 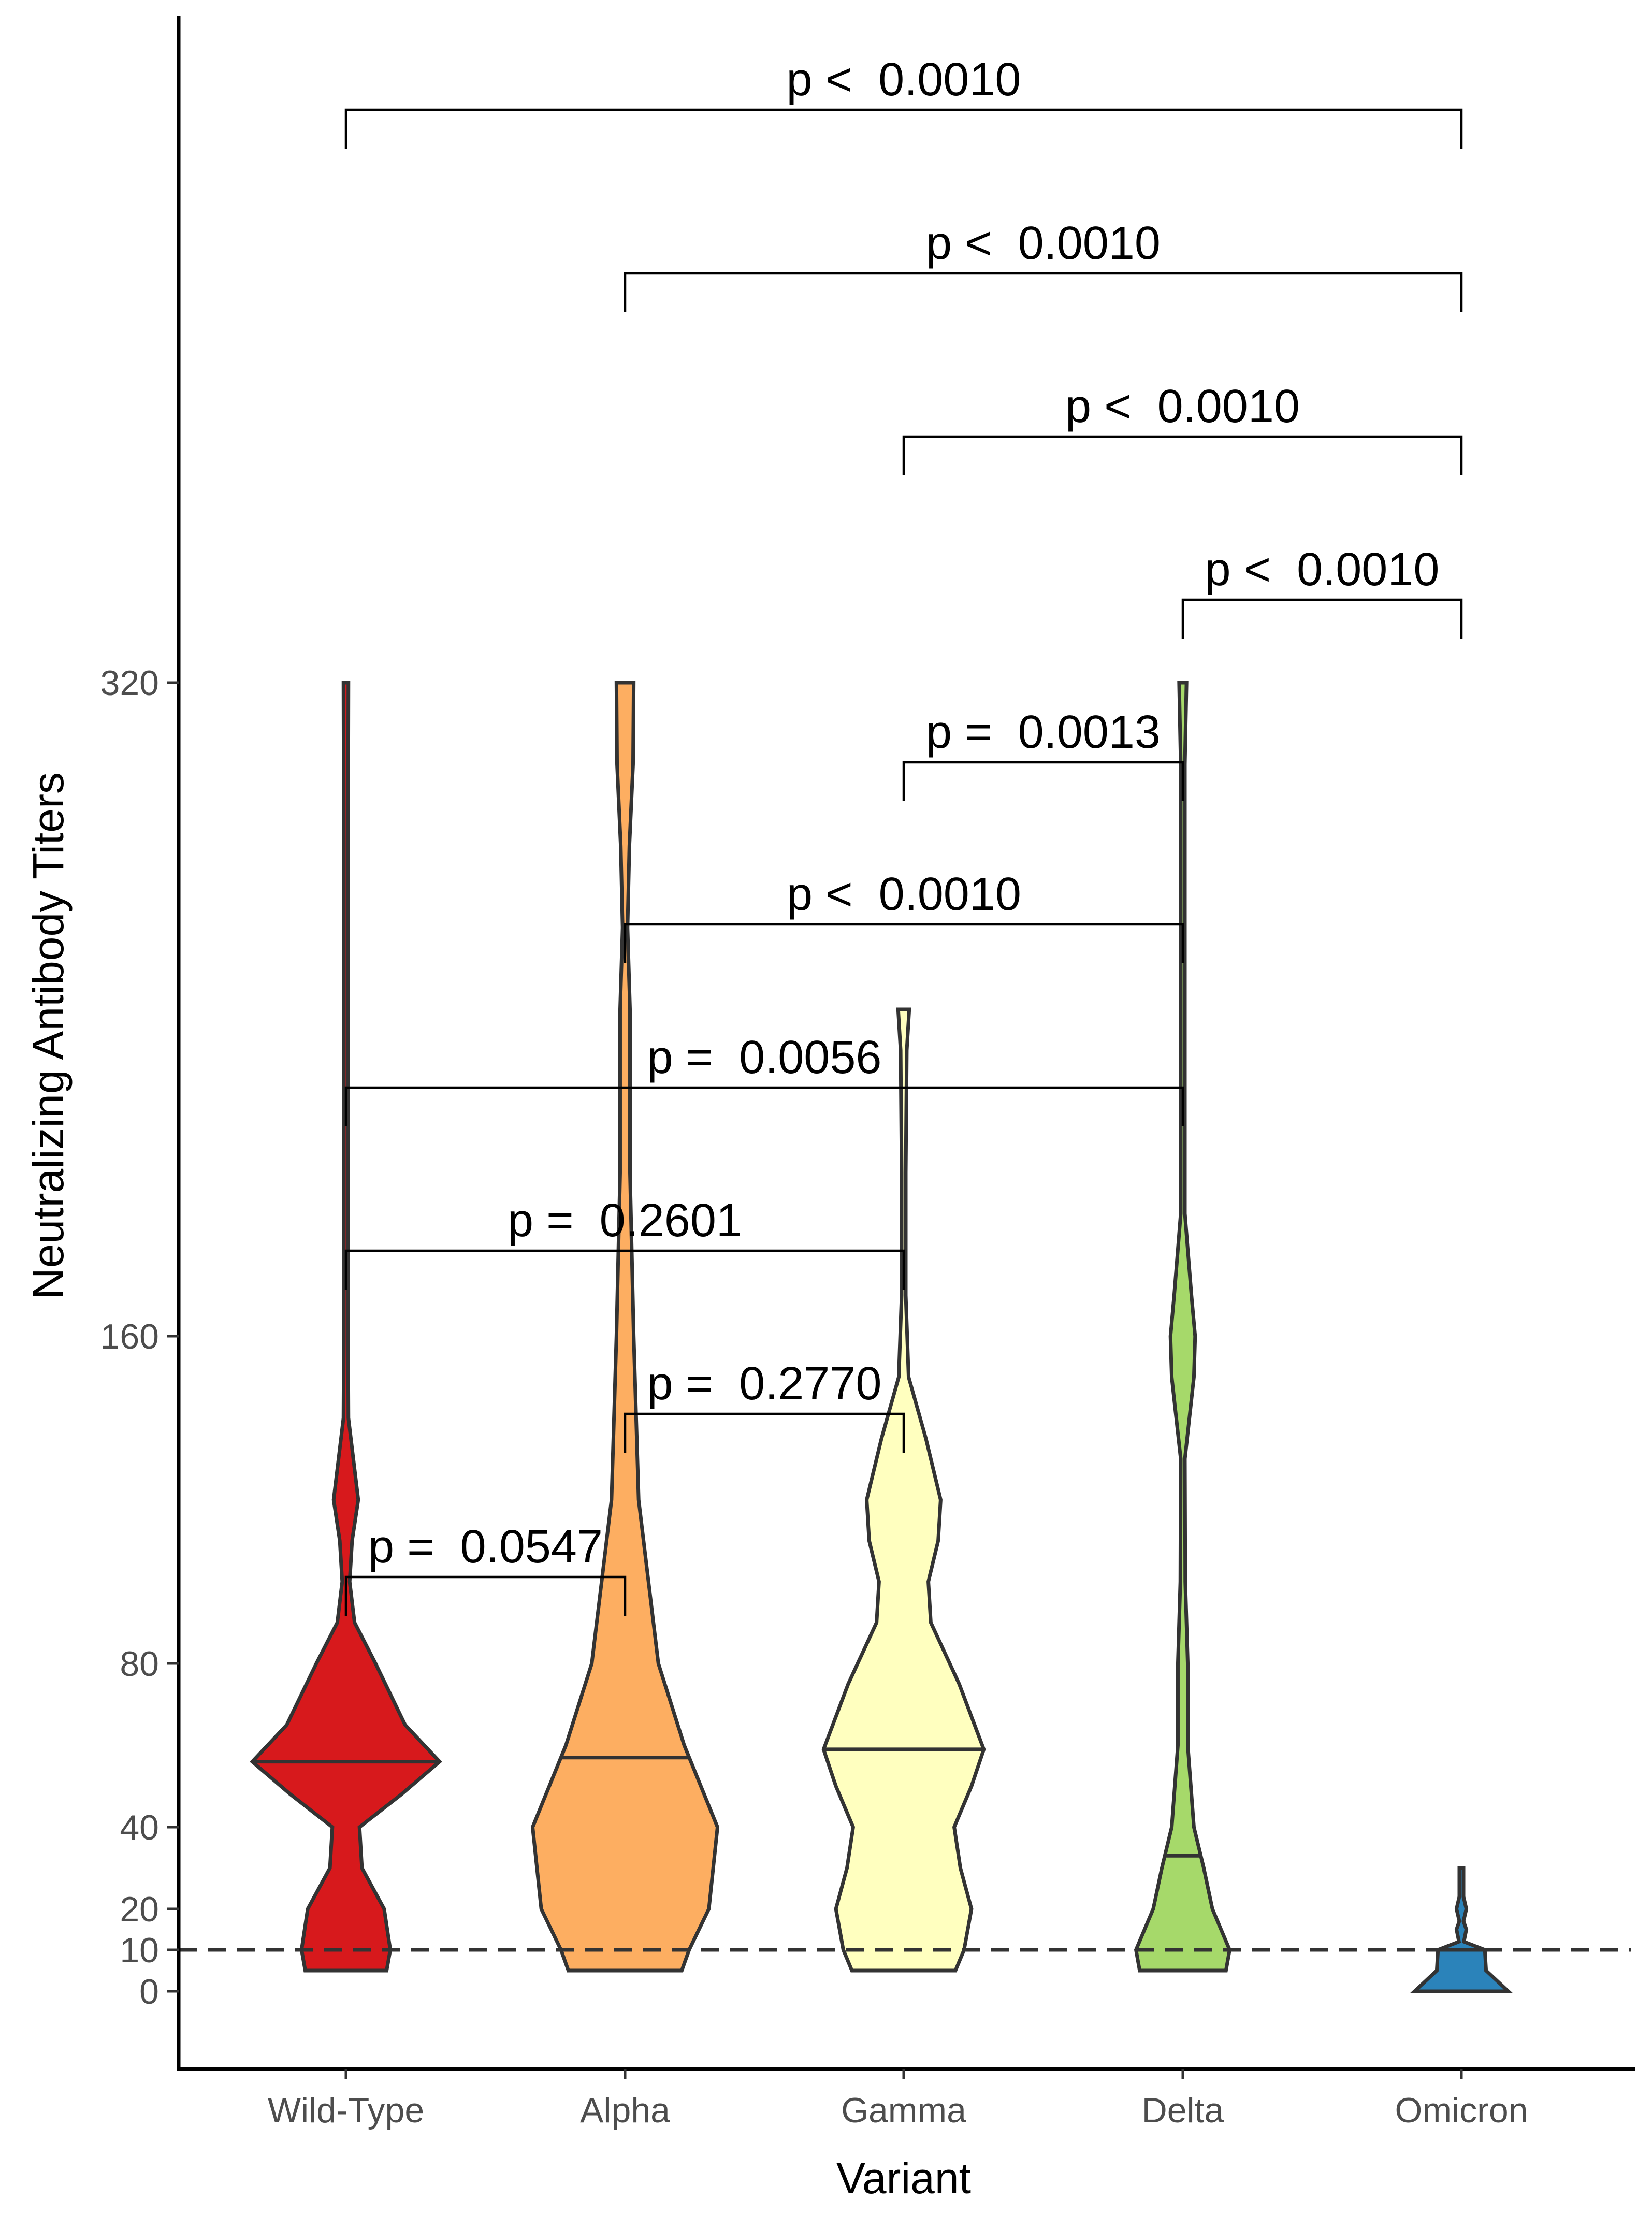 I want to click on p-value-label: p = 0.0056, so click(x=764, y=1057).